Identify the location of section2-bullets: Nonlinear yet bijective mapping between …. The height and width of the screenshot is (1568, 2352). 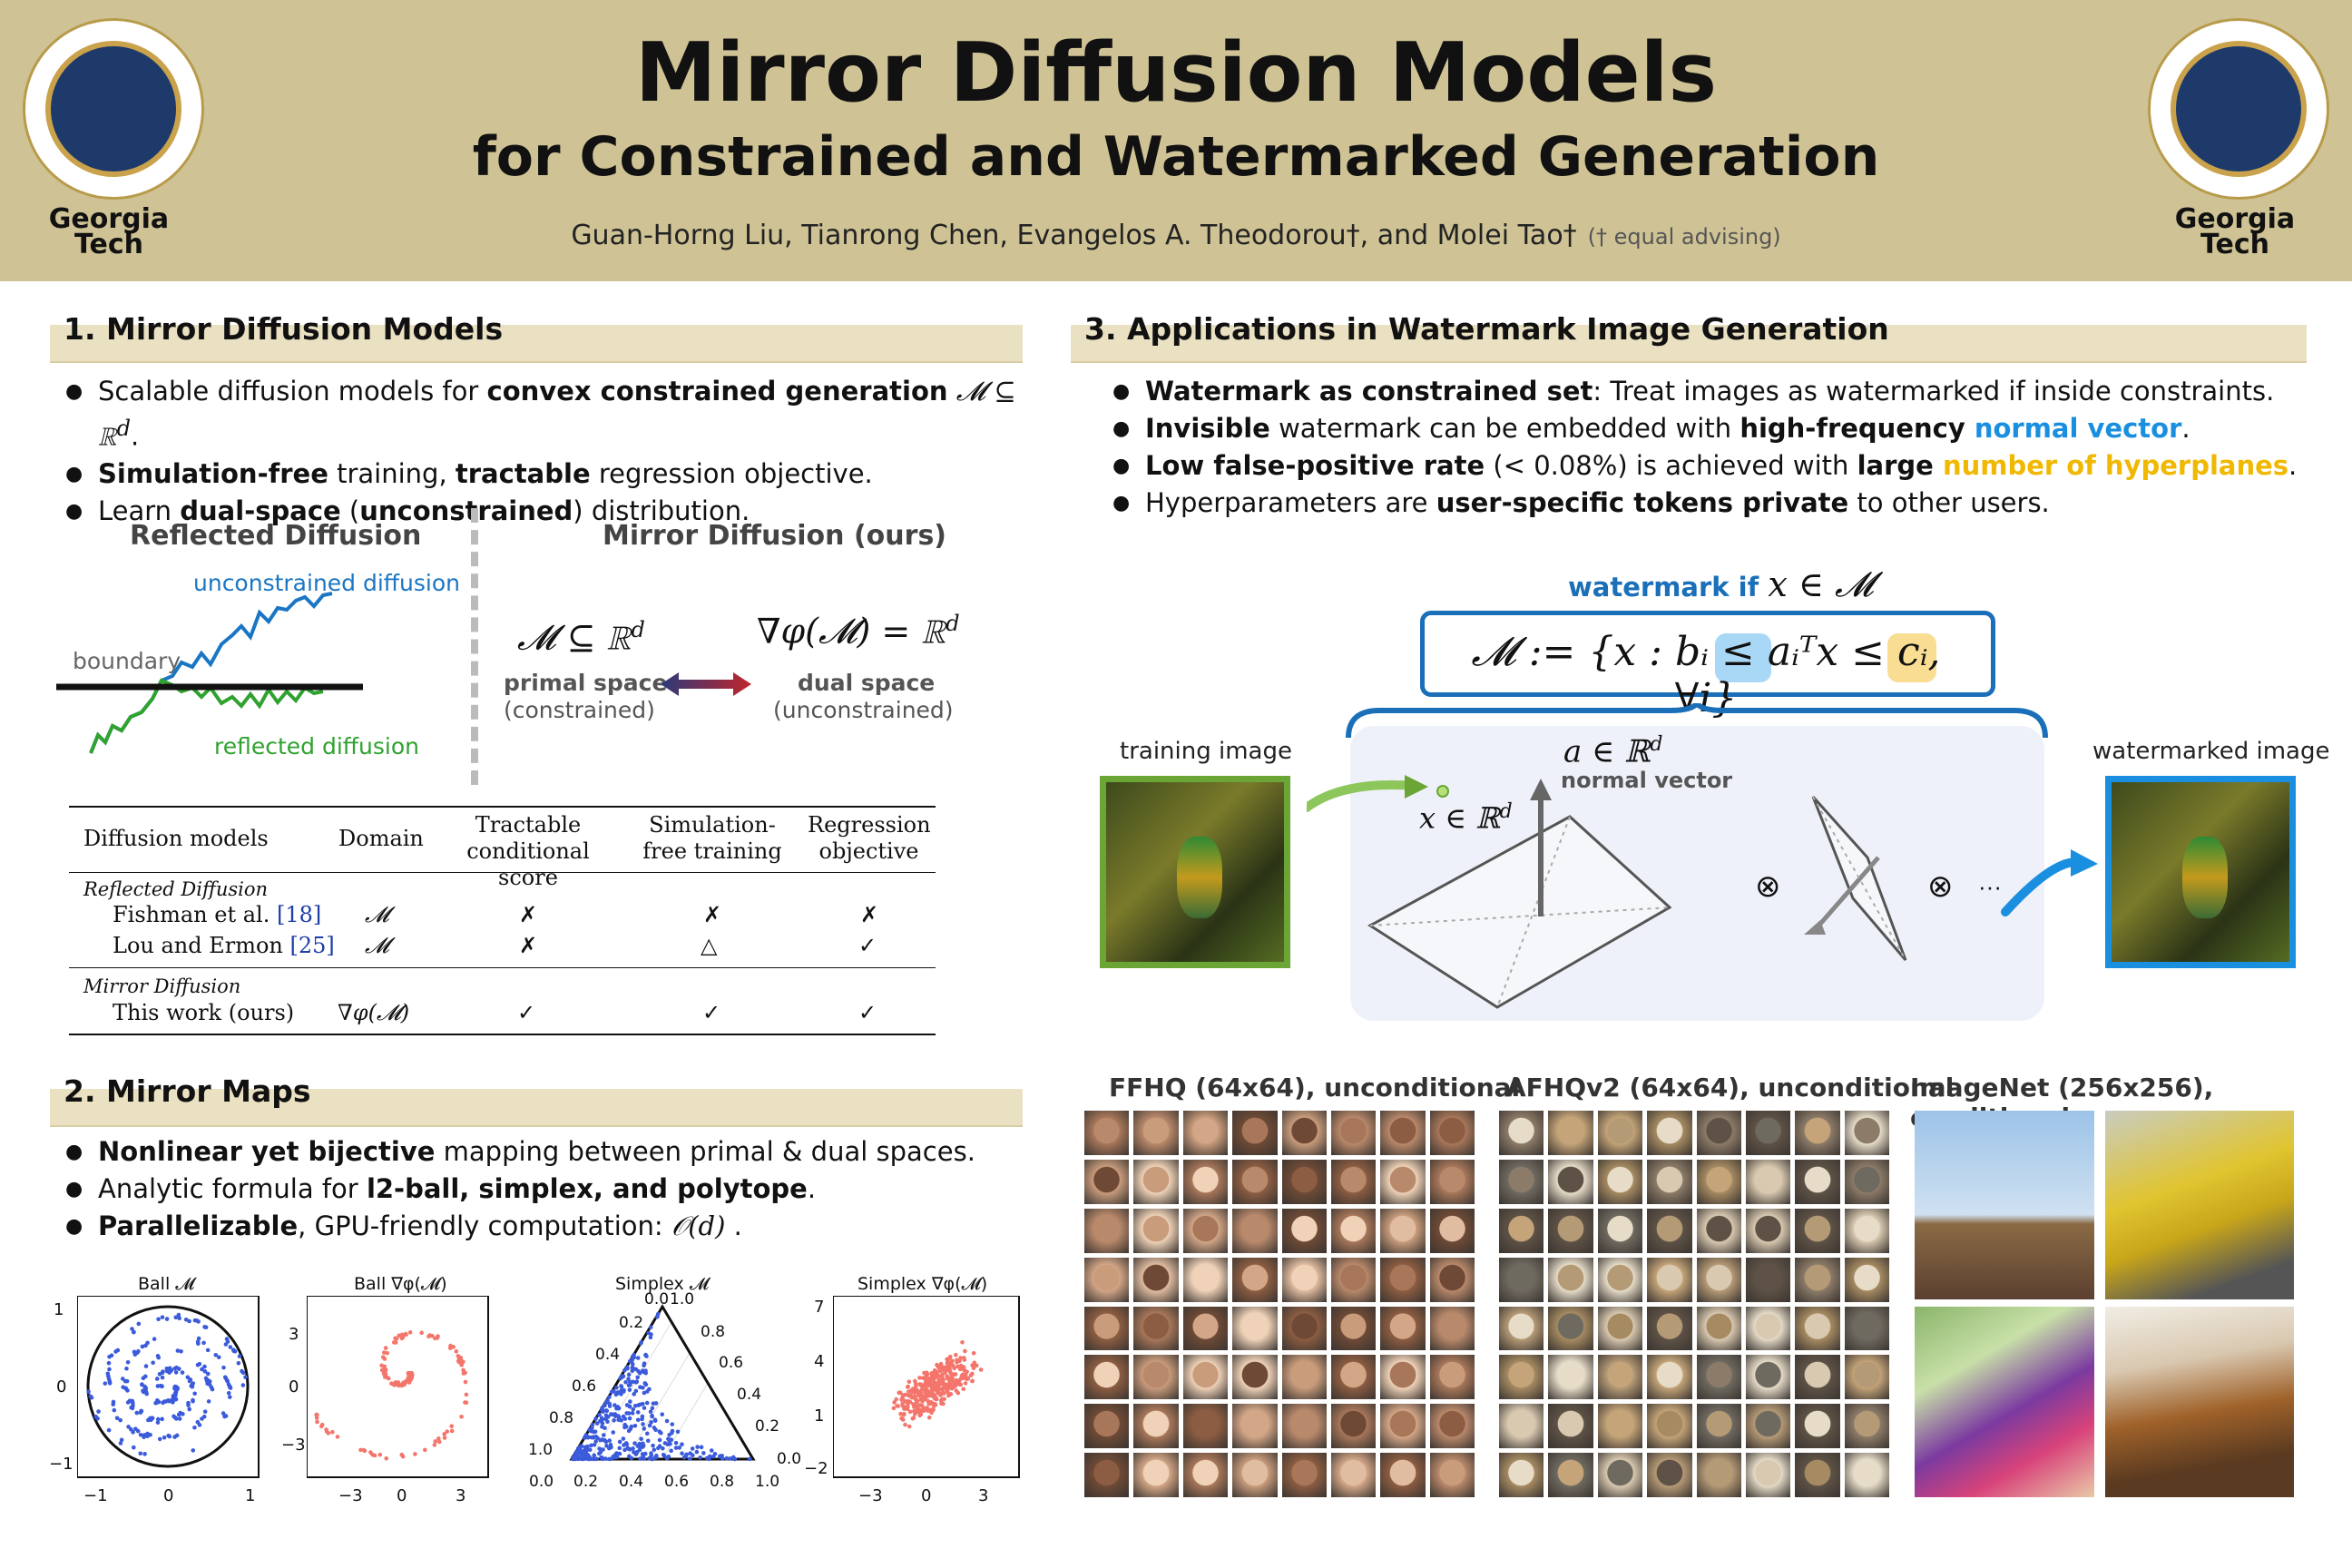
(541, 1189).